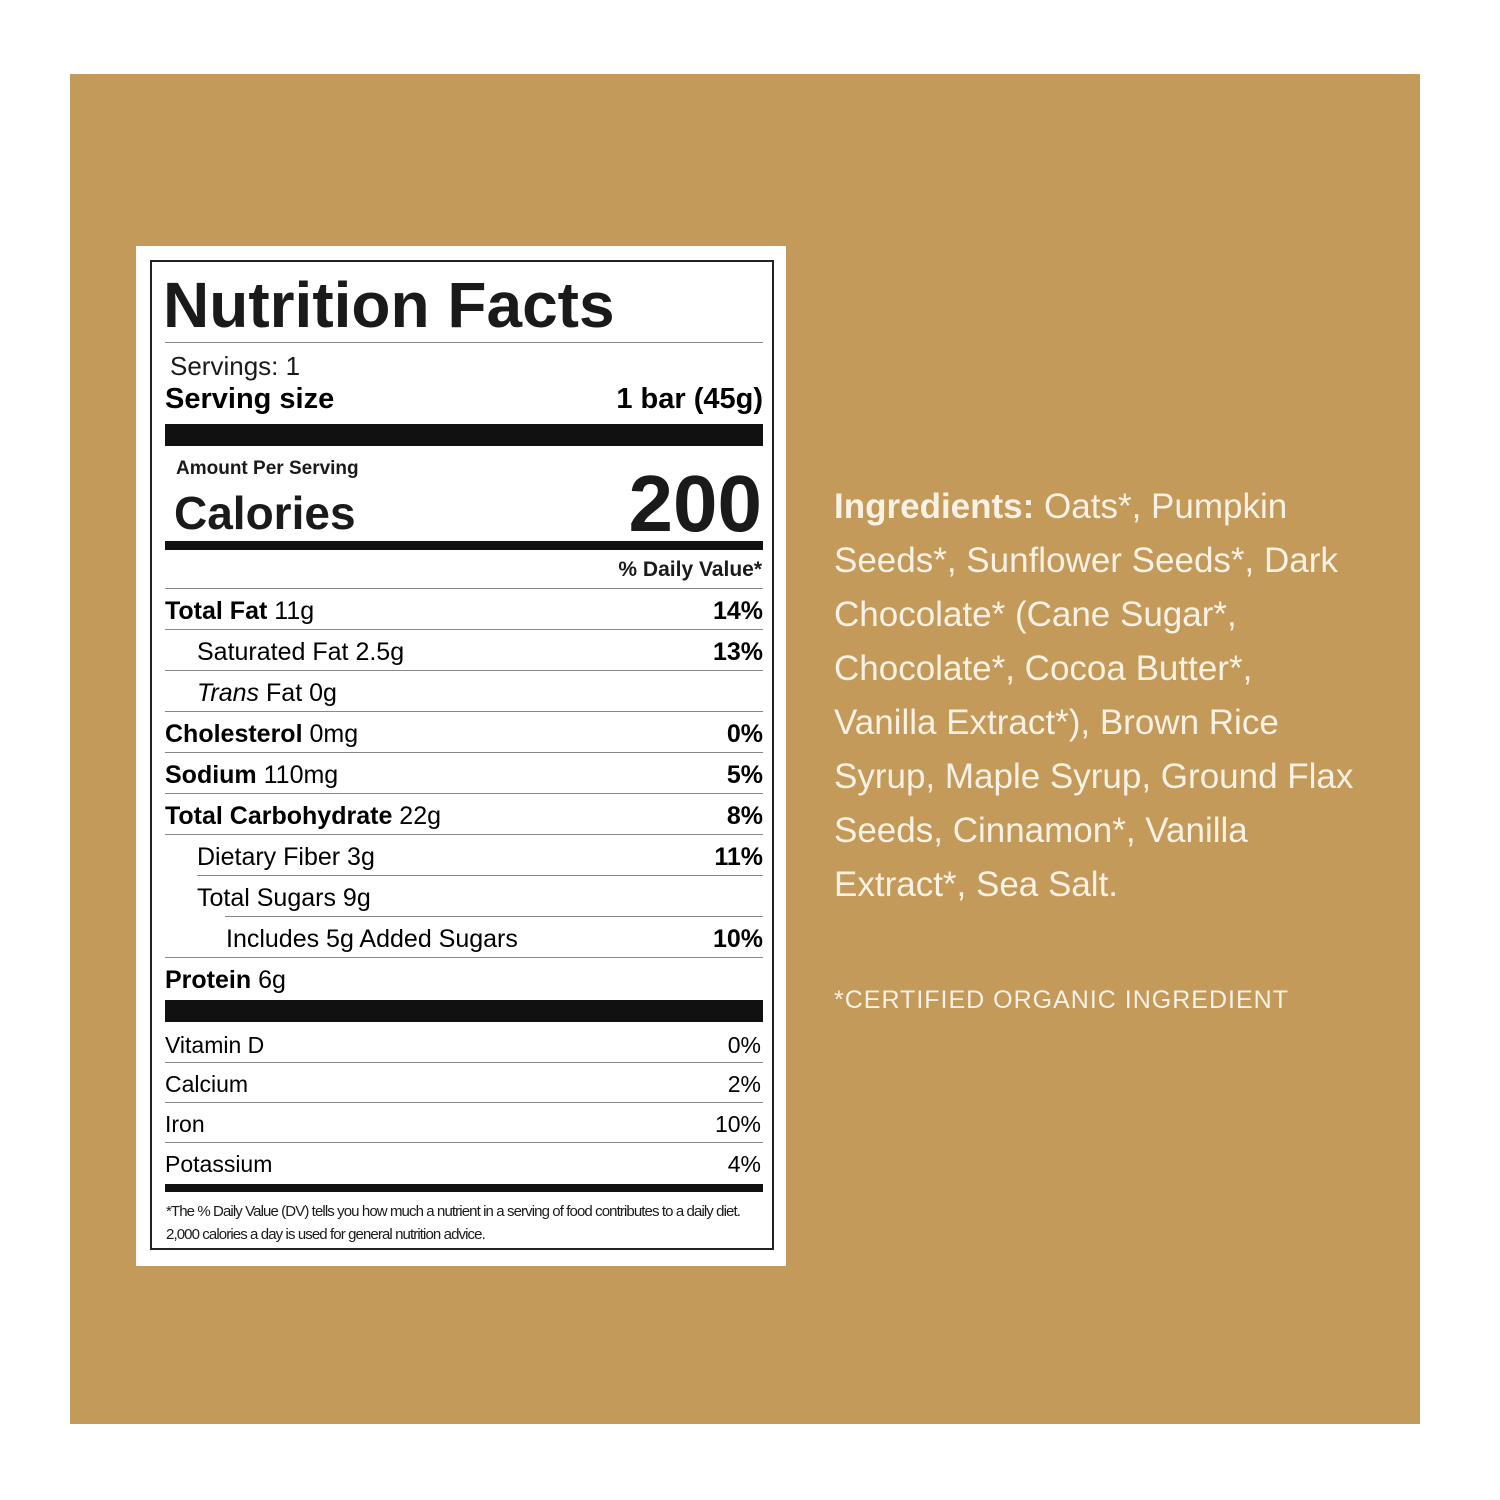 This screenshot has height=1500, width=1500. What do you see at coordinates (737, 652) in the screenshot?
I see `nutrient-dv: 13%` at bounding box center [737, 652].